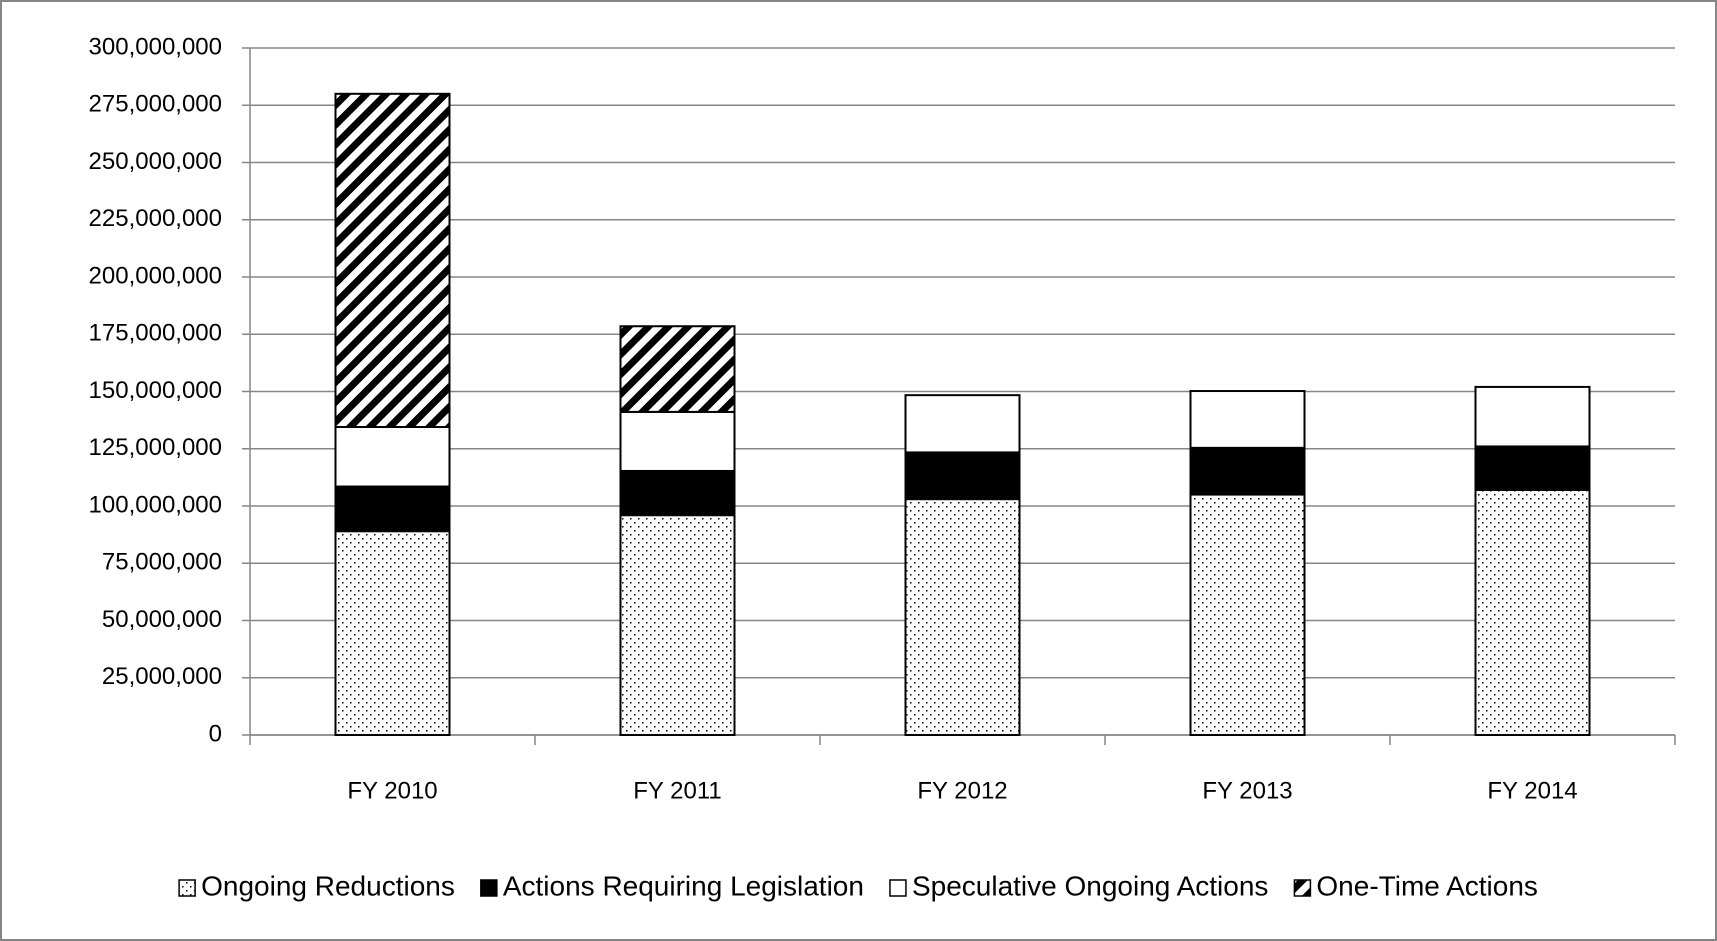 This screenshot has width=1717, height=941. I want to click on y-tick-label: 125,000,000, so click(155, 447).